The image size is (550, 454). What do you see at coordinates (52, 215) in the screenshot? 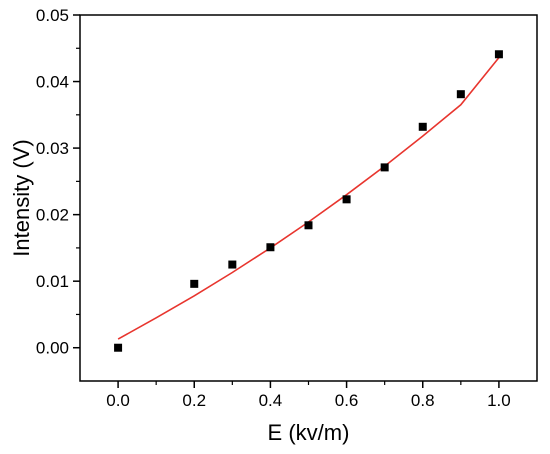
I see `y-tick-label: 0.02` at bounding box center [52, 215].